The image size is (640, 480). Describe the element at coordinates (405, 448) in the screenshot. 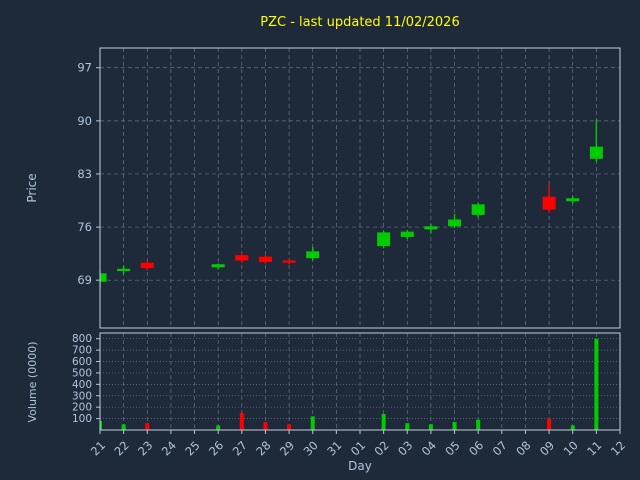

I see `day-tick-label: 03` at that location.